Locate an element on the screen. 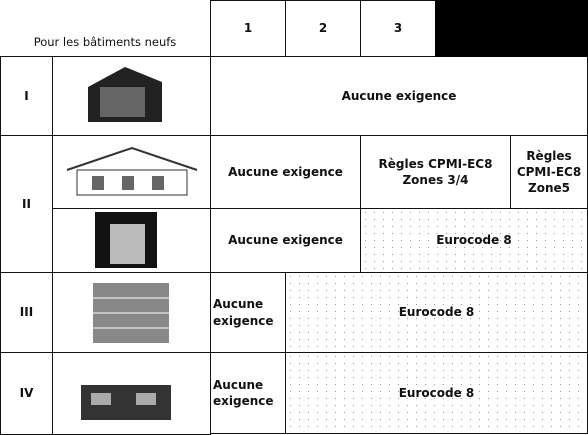 The image size is (588, 435). cell: Pour les bâtiments neufs is located at coordinates (105, 42).